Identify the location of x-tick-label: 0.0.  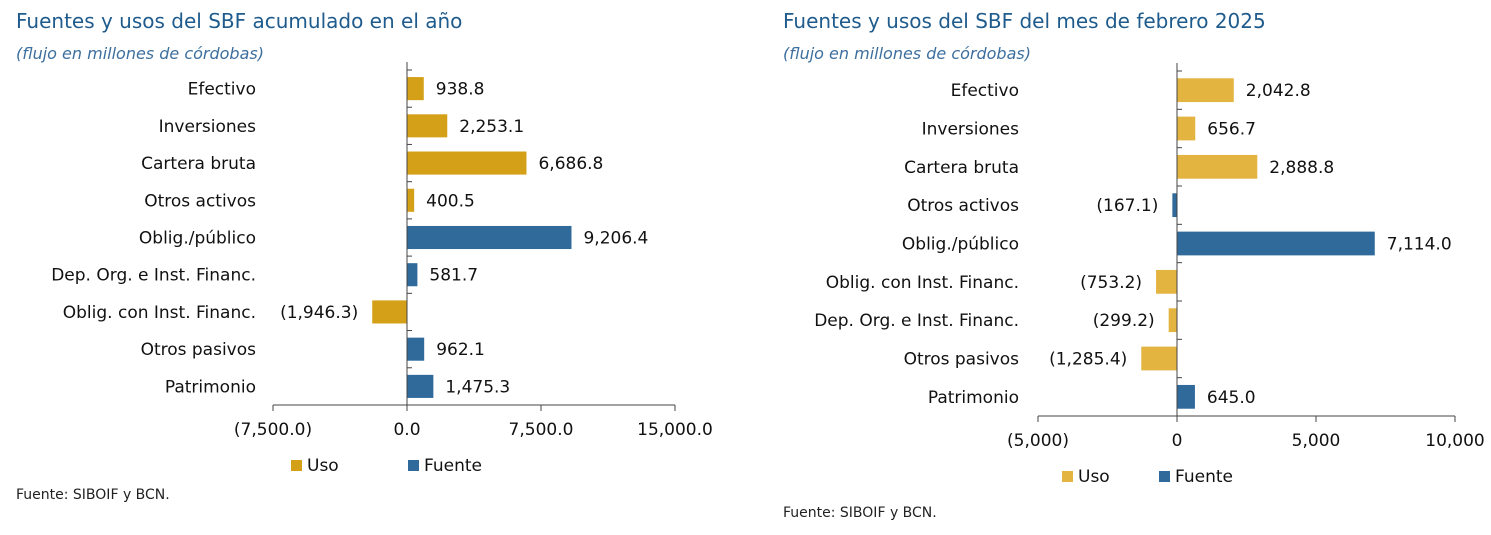
(406, 430).